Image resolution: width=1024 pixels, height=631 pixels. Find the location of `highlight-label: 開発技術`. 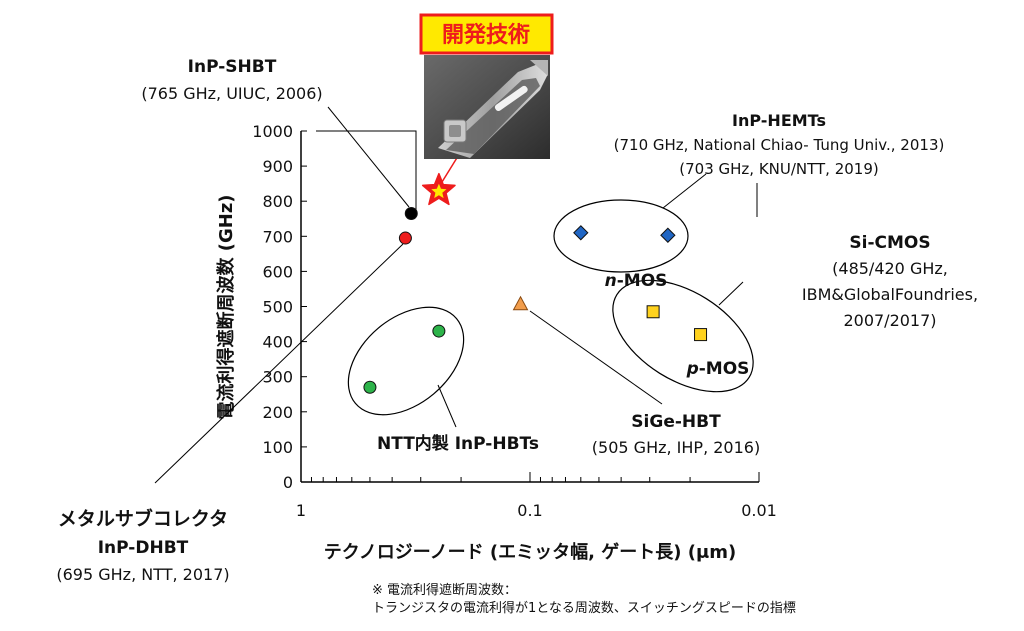

highlight-label: 開発技術 is located at coordinates (486, 35).